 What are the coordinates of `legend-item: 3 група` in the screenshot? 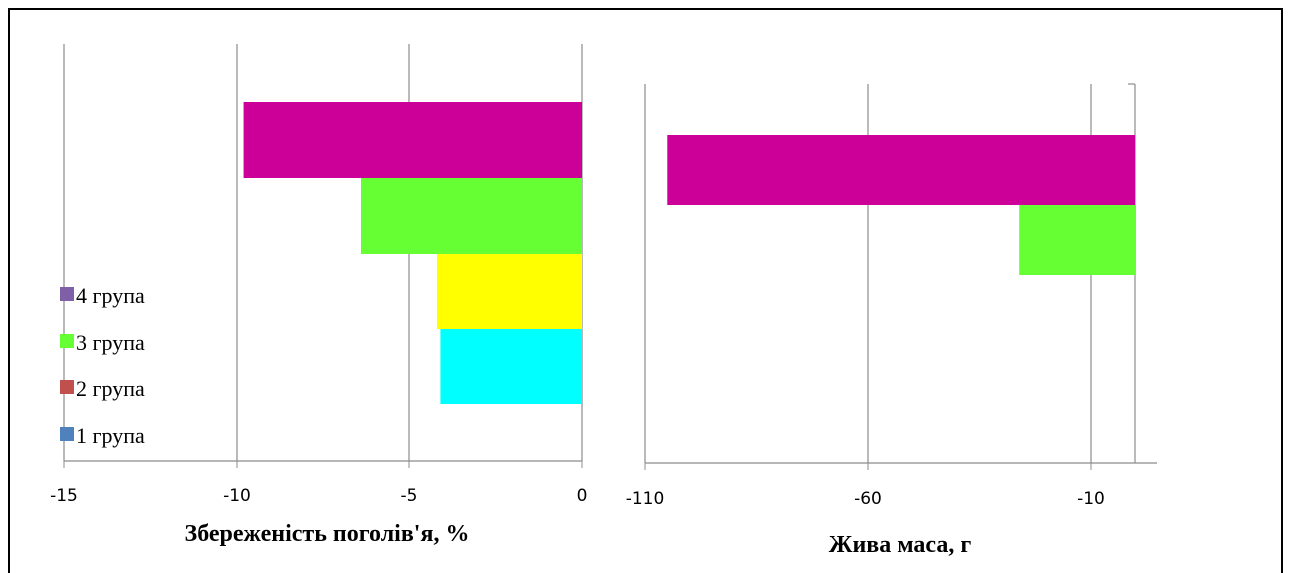 It's located at (102, 342).